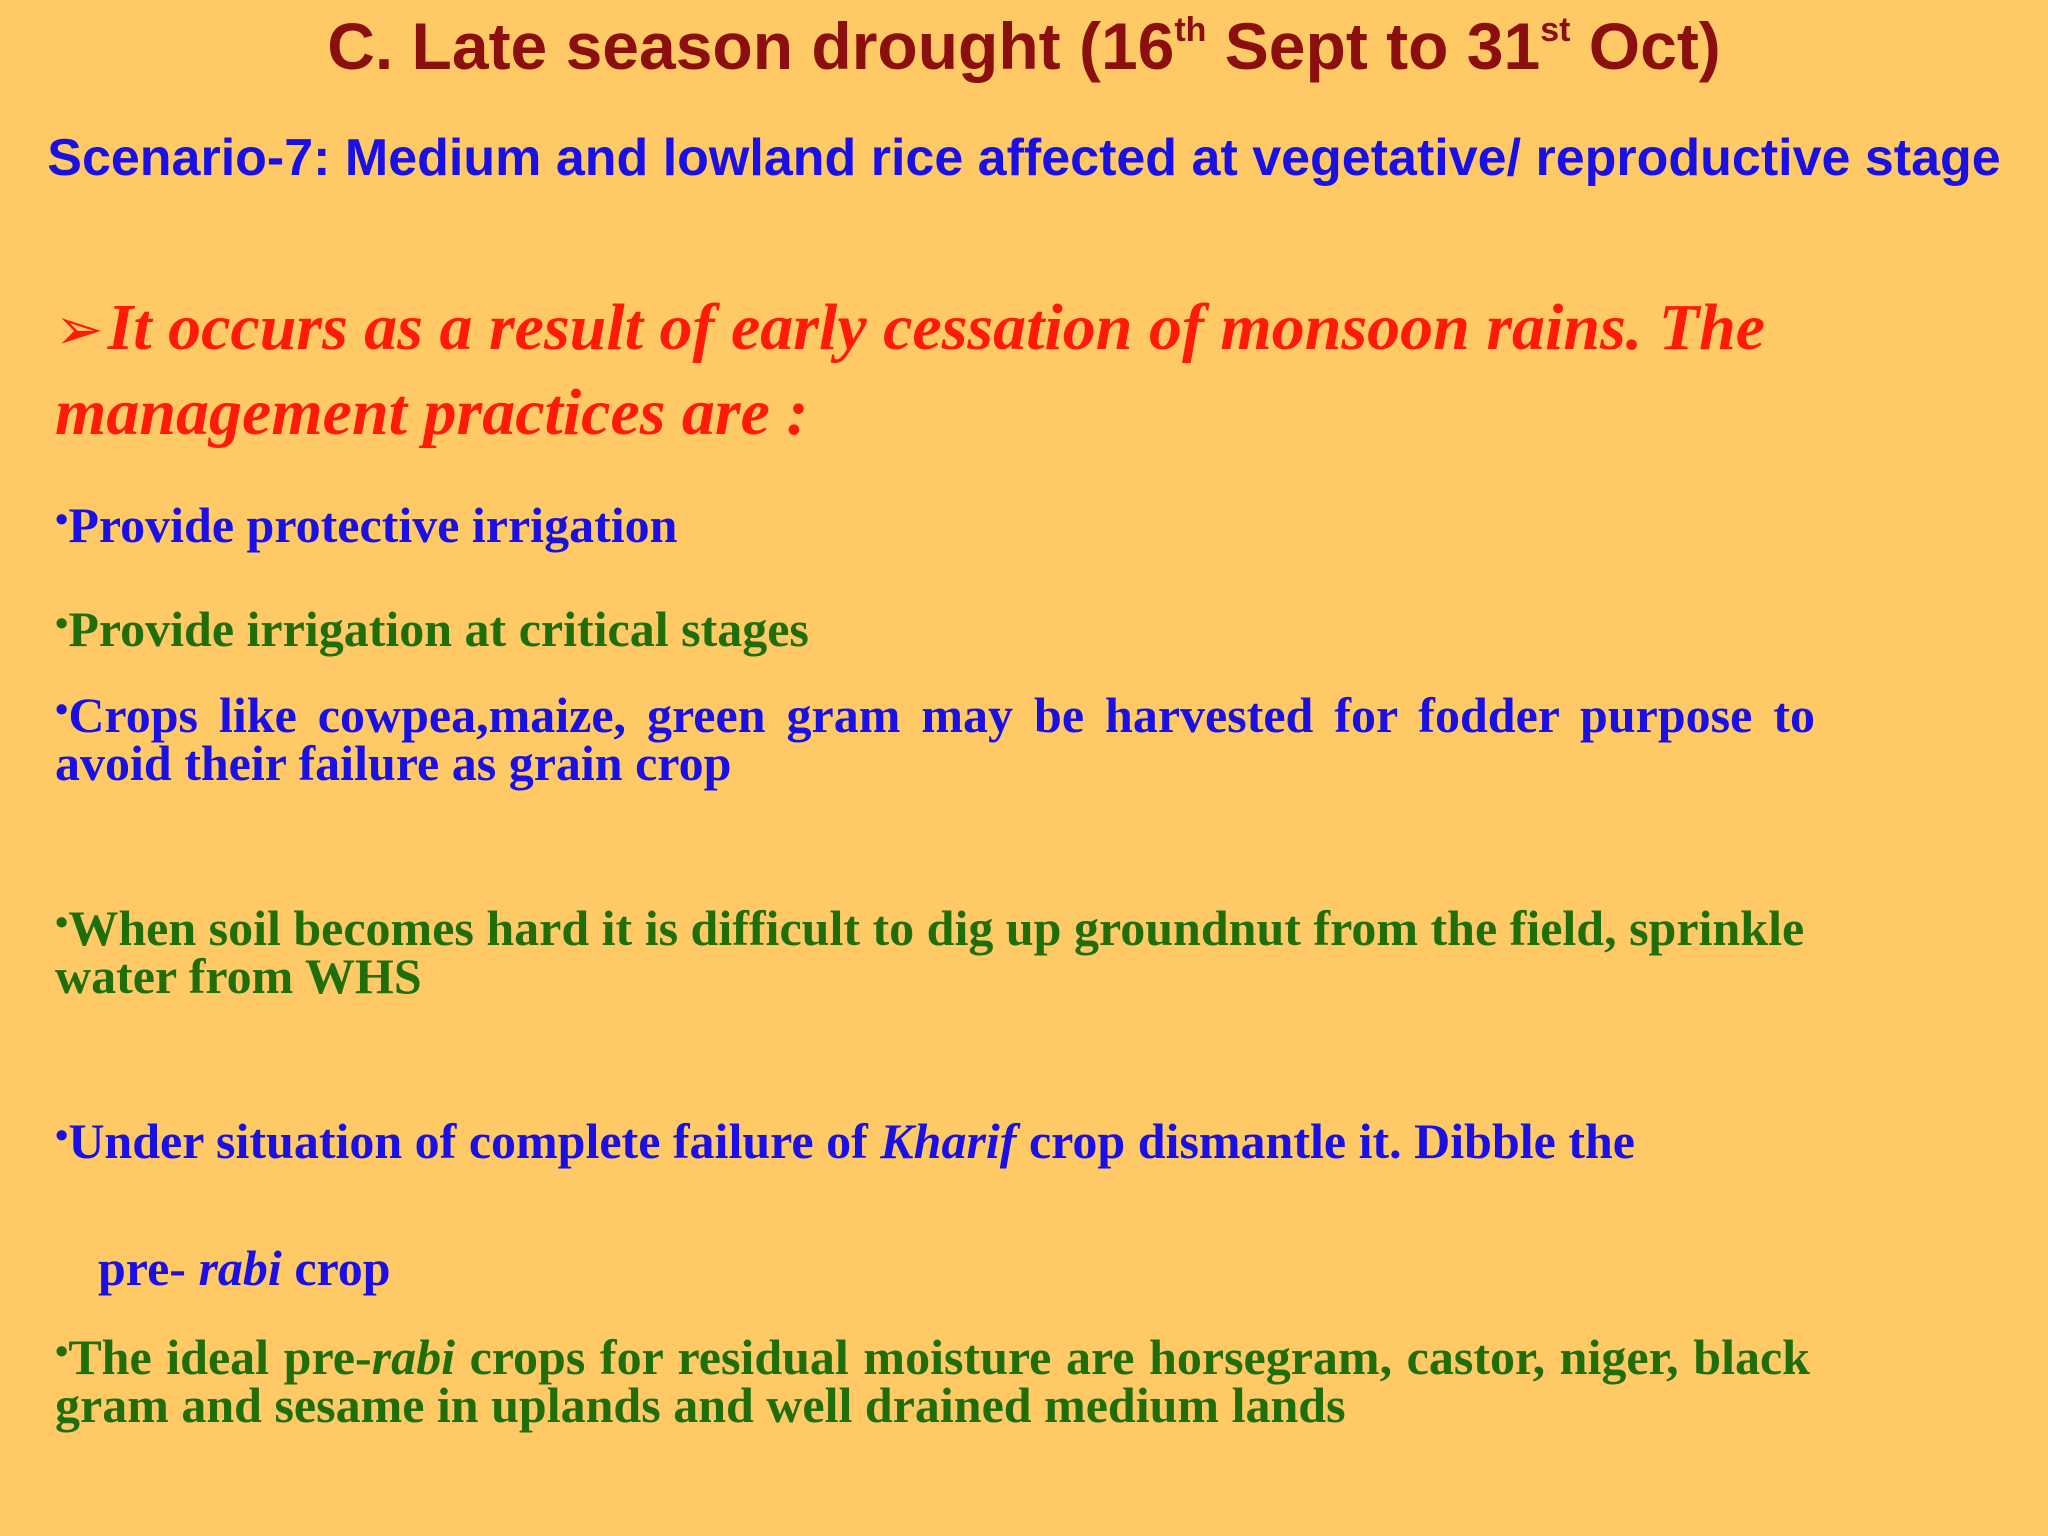 Image resolution: width=2048 pixels, height=1536 pixels. Describe the element at coordinates (474, 1141) in the screenshot. I see `bullet-text: Under situation of complete failure of` at that location.